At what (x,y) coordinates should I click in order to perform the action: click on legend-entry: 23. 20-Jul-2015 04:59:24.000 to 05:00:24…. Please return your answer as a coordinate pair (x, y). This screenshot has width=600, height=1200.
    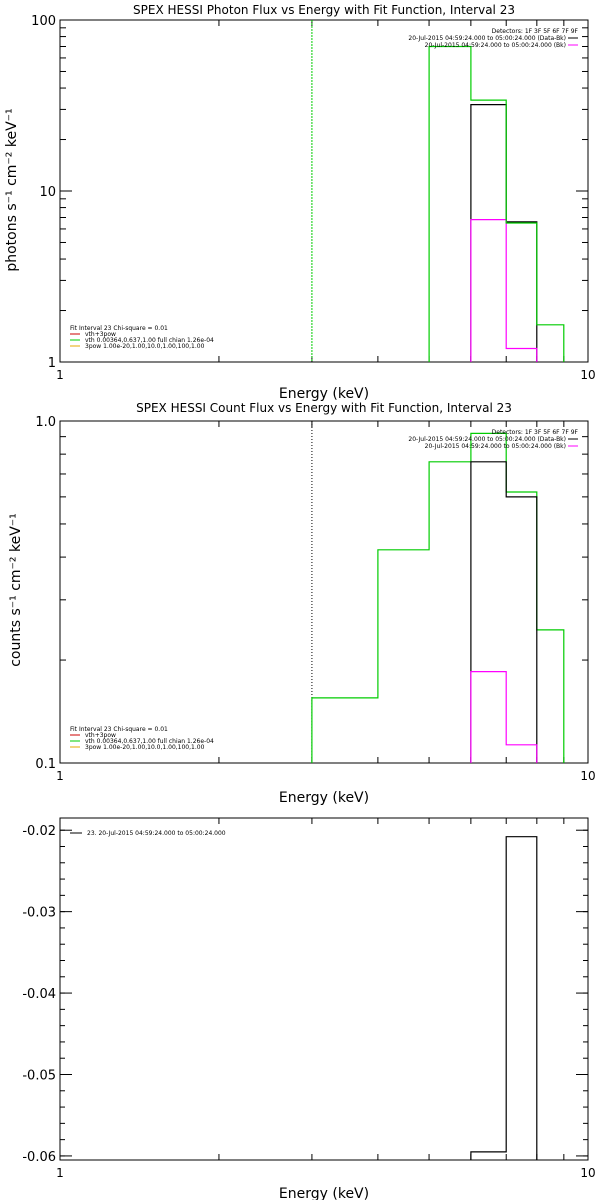
    Looking at the image, I should click on (156, 833).